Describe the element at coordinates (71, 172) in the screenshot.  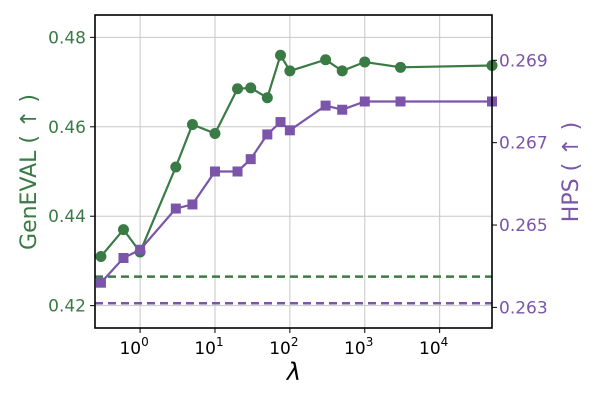
I see `y-ticks-left: 0.42 0.44 0.46 0.48` at that location.